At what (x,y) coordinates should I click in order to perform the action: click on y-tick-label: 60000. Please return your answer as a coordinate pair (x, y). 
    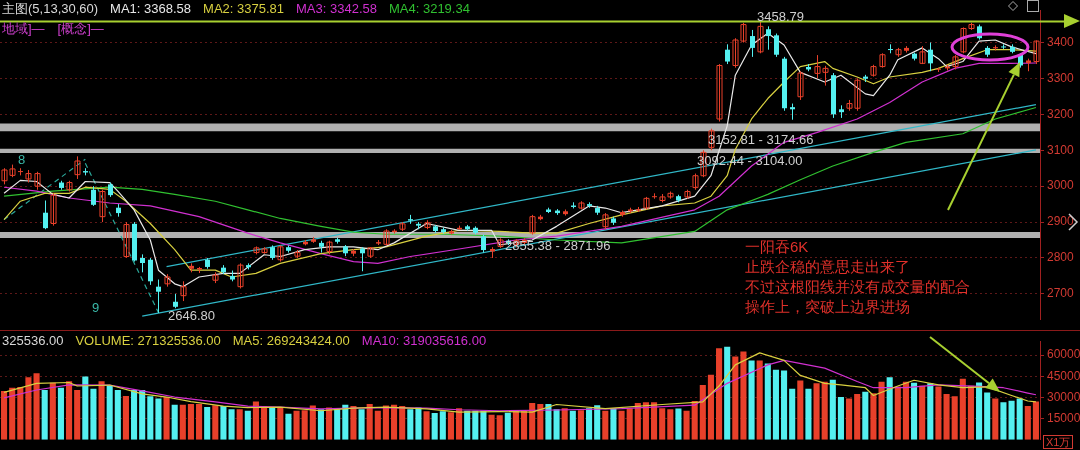
    Looking at the image, I should click on (1063, 354).